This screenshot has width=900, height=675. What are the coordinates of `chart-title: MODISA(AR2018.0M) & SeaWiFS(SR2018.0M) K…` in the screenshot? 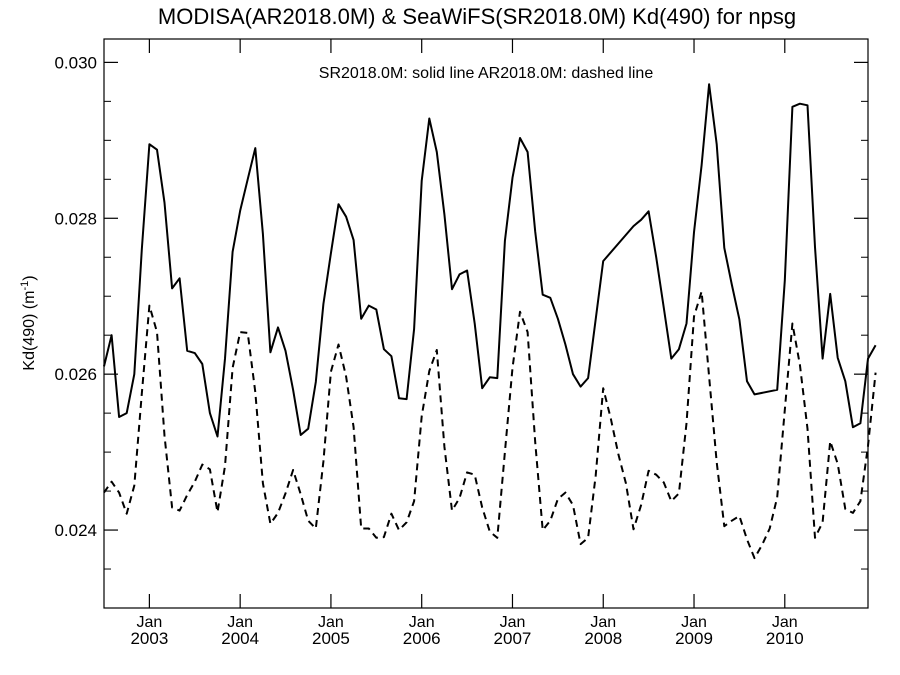 It's located at (477, 16).